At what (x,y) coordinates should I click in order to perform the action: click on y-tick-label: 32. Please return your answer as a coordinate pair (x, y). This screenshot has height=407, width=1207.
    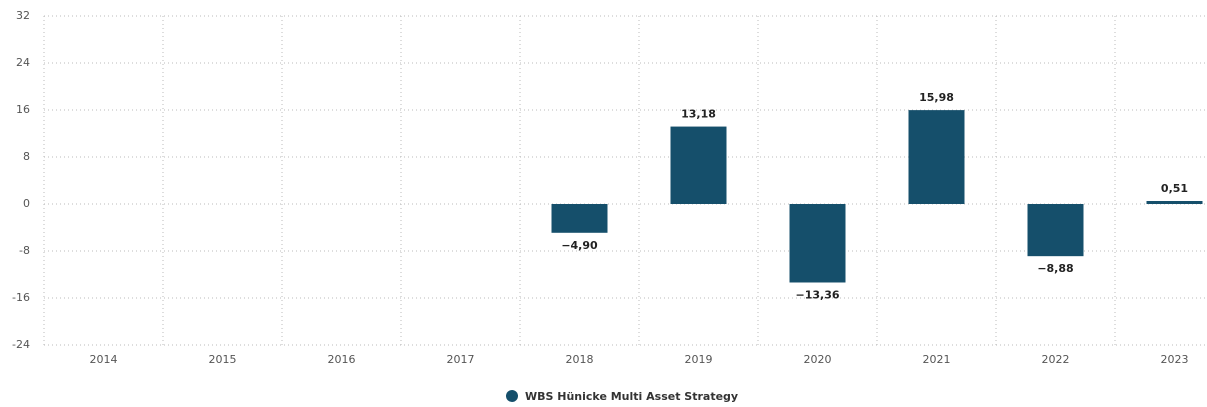
    Looking at the image, I should click on (23, 15).